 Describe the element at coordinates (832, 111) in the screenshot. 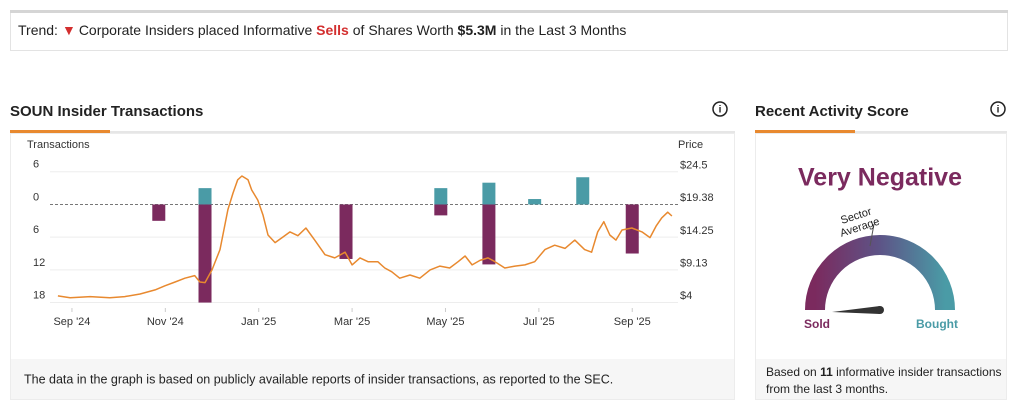

I see `score-title: Recent Activity Score` at that location.